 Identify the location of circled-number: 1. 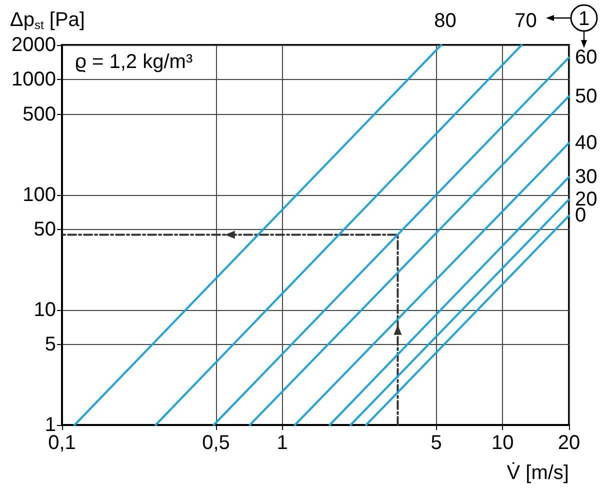
(584, 18).